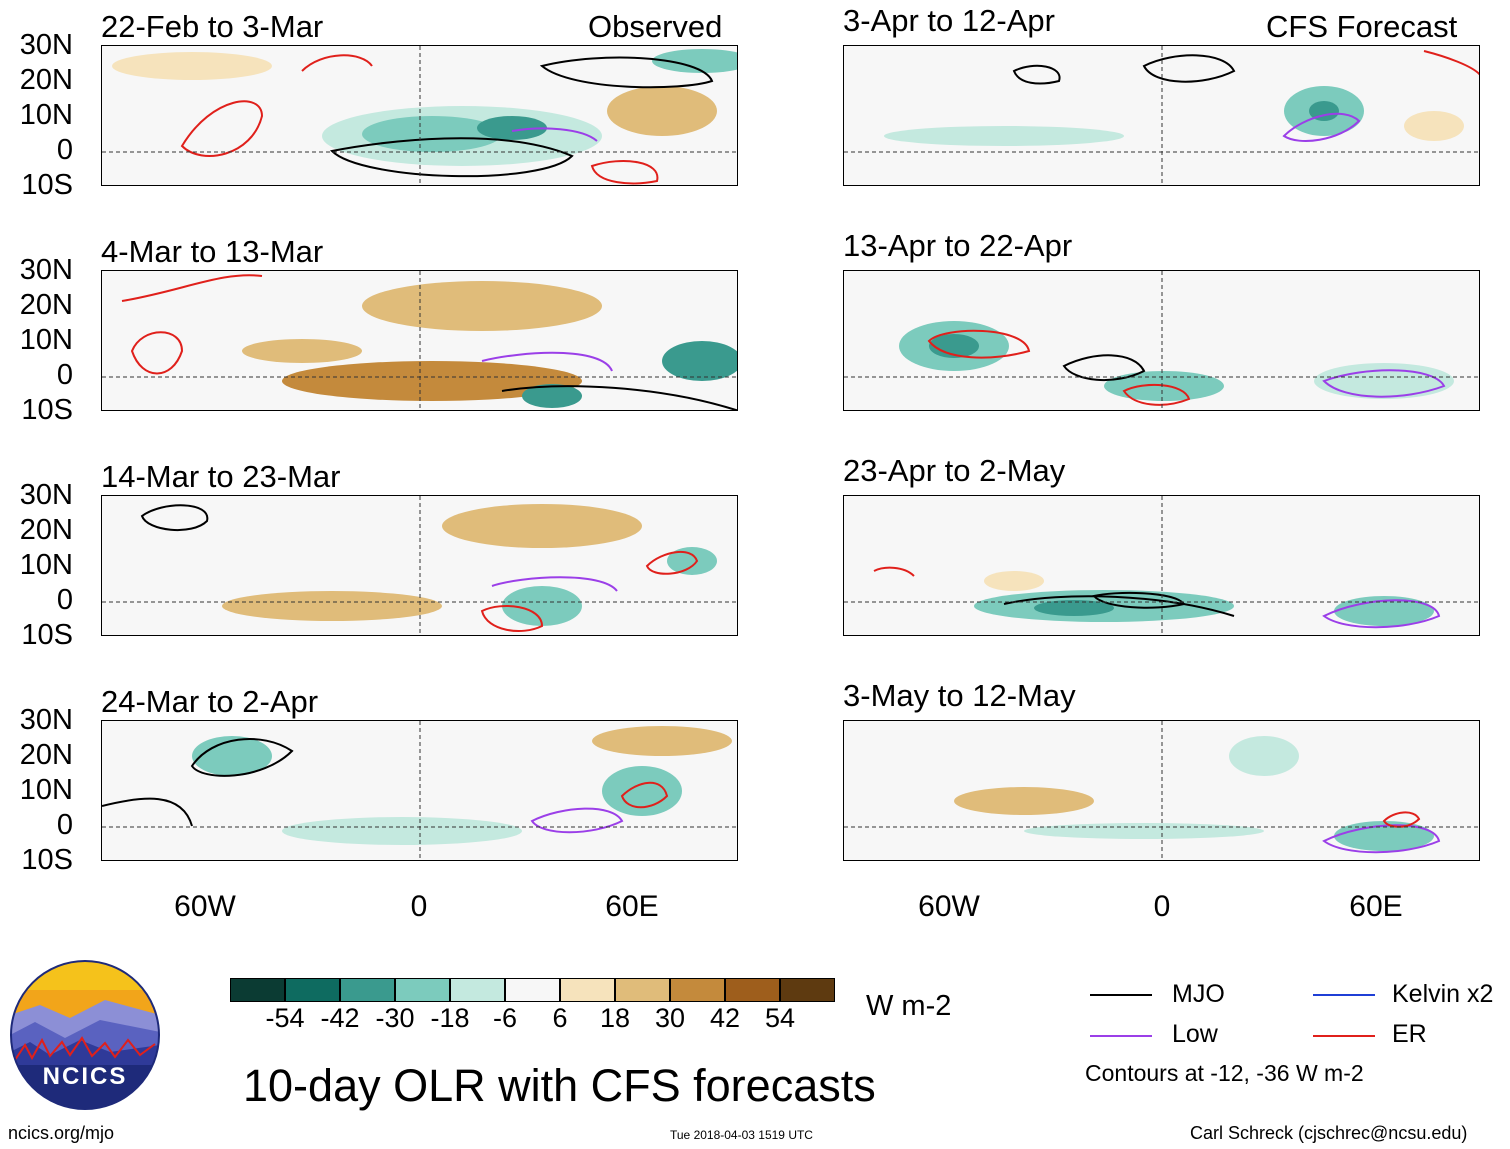 This screenshot has height=1149, width=1510. I want to click on colorbar-tick: 54, so click(780, 1018).